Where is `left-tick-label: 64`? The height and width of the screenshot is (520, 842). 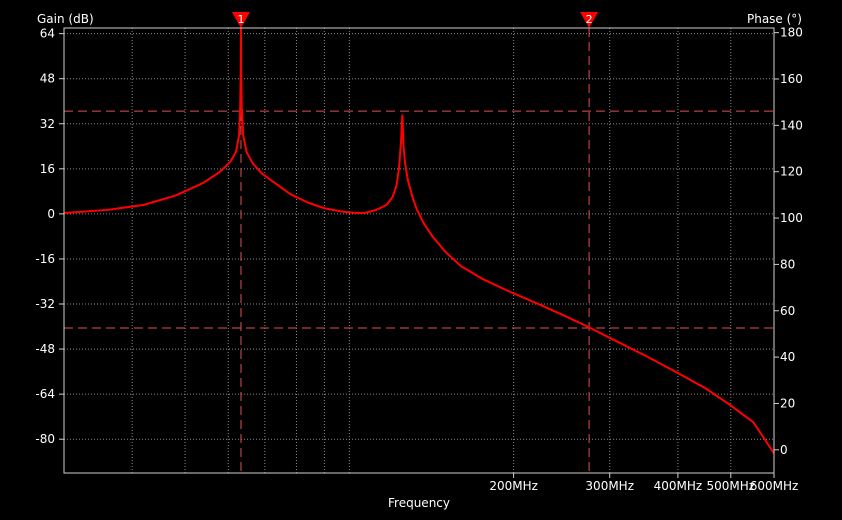
left-tick-label: 64 is located at coordinates (47, 34).